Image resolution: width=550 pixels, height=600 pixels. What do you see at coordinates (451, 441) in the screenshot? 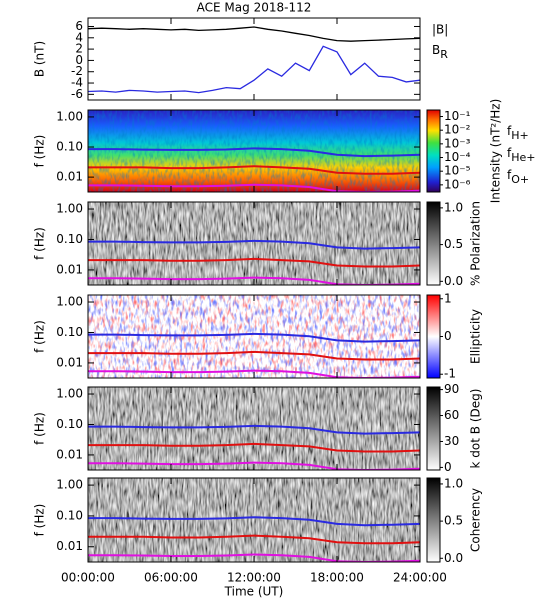
I see `colorbar-tick-label: 30` at bounding box center [451, 441].